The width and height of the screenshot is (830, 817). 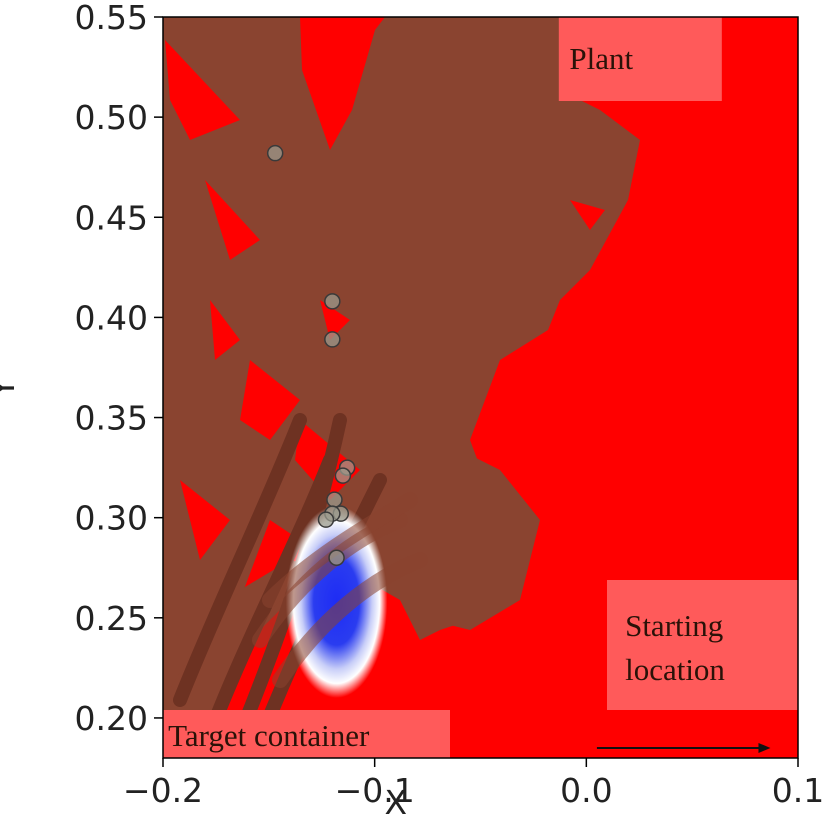 What do you see at coordinates (111, 117) in the screenshot?
I see `y-tick-label: 0.50` at bounding box center [111, 117].